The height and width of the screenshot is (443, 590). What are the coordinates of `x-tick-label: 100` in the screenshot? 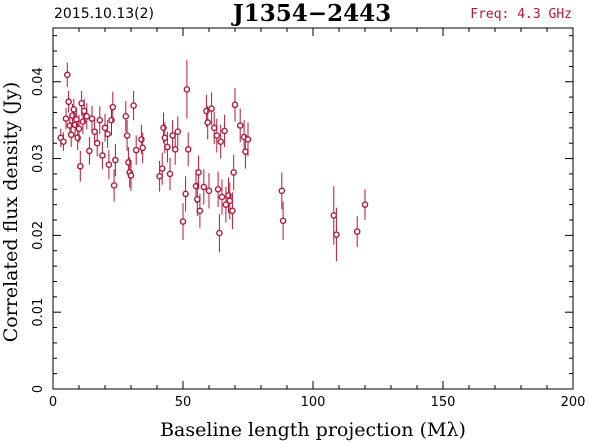 It's located at (313, 402).